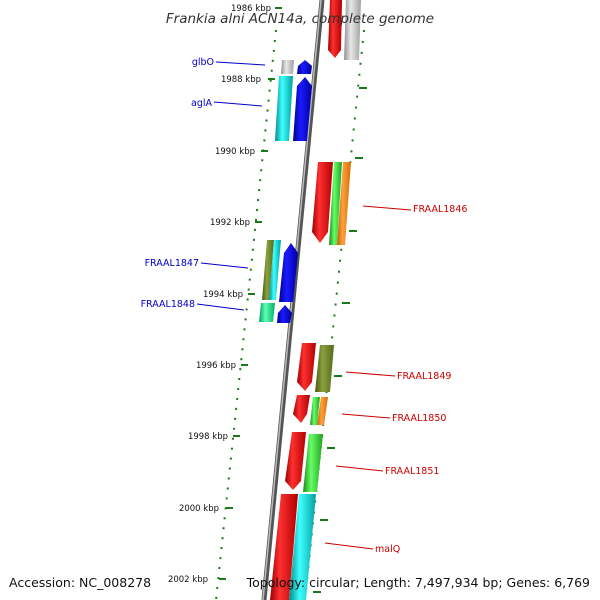 The height and width of the screenshot is (600, 600). Describe the element at coordinates (344, 203) in the screenshot. I see `gene-fraal1846-orange` at that location.